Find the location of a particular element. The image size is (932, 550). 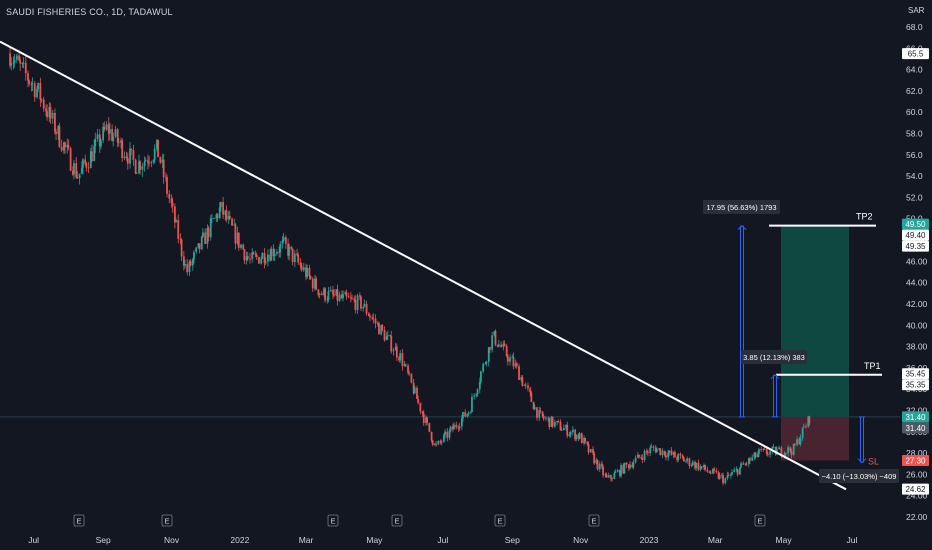

time-label: Jul is located at coordinates (33, 540).